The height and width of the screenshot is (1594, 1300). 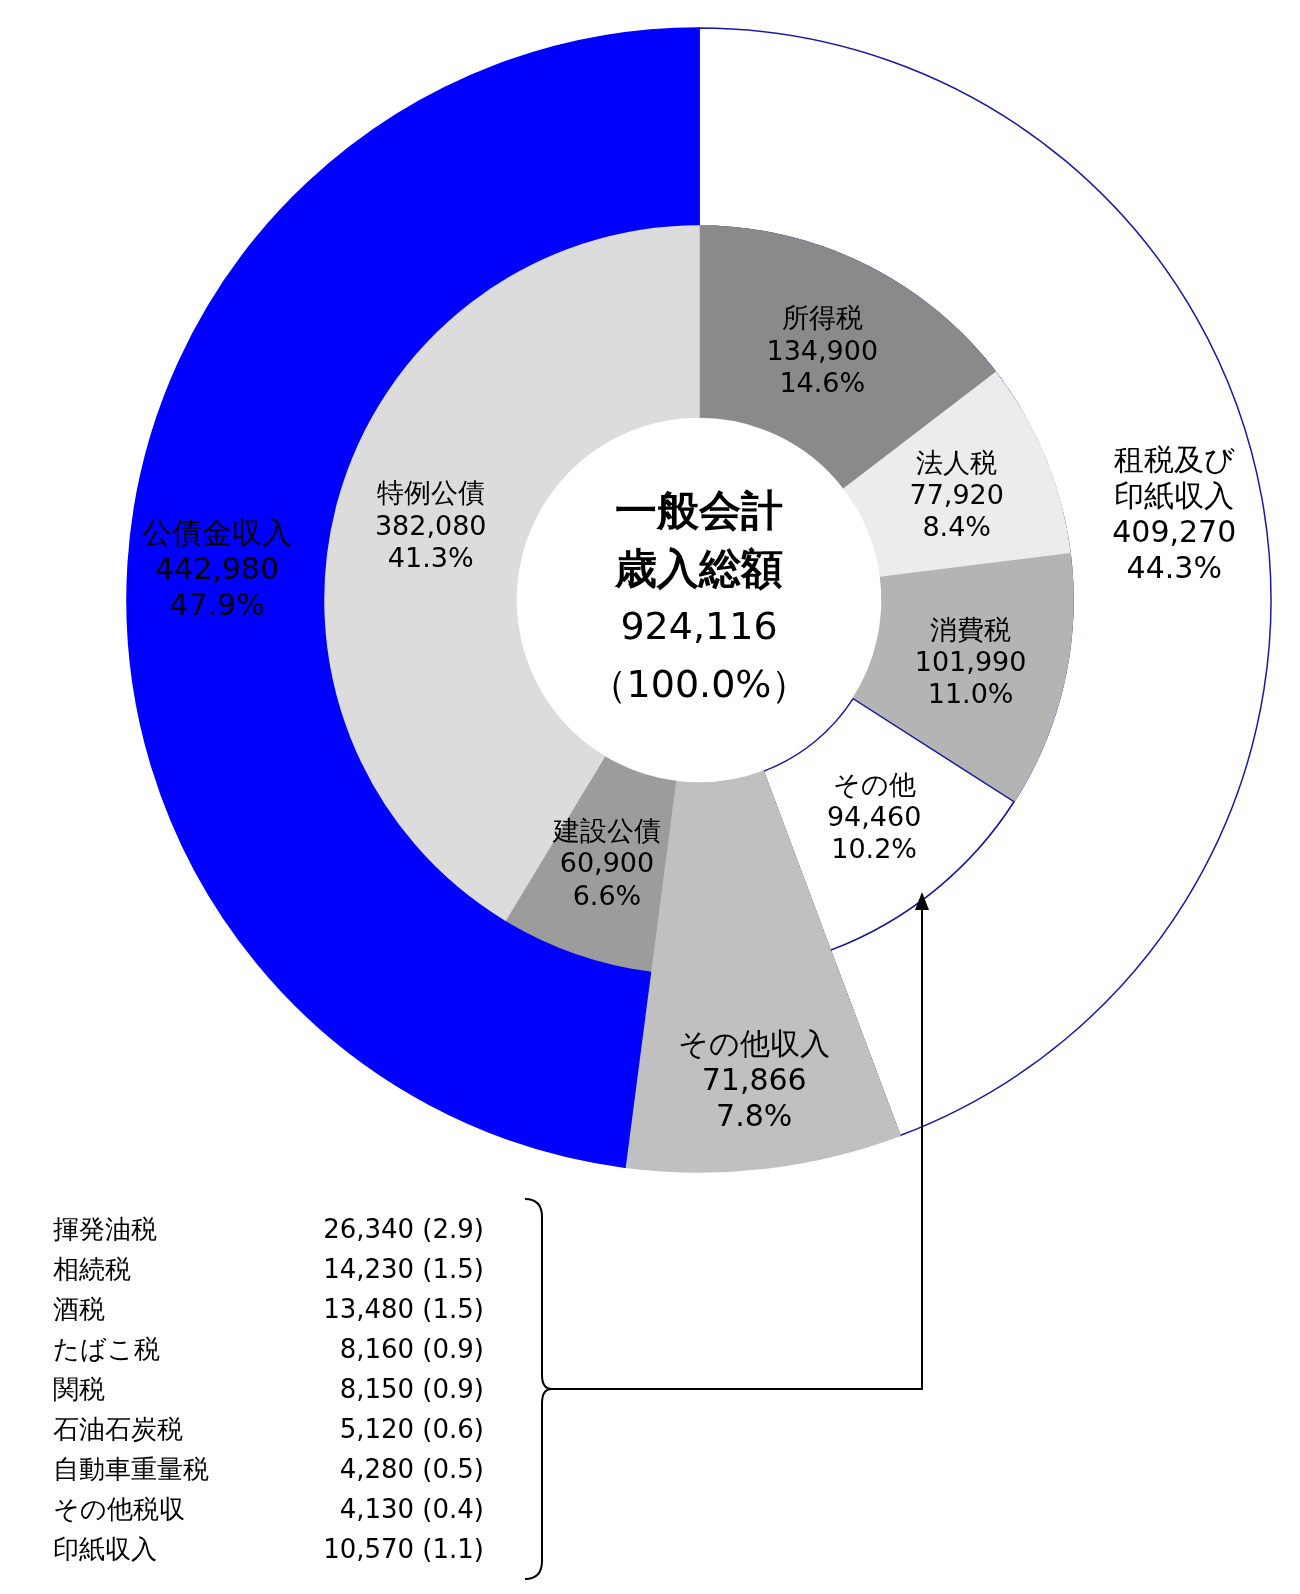 What do you see at coordinates (411, 1429) in the screenshot?
I see `text: 5,120 (0.6)` at bounding box center [411, 1429].